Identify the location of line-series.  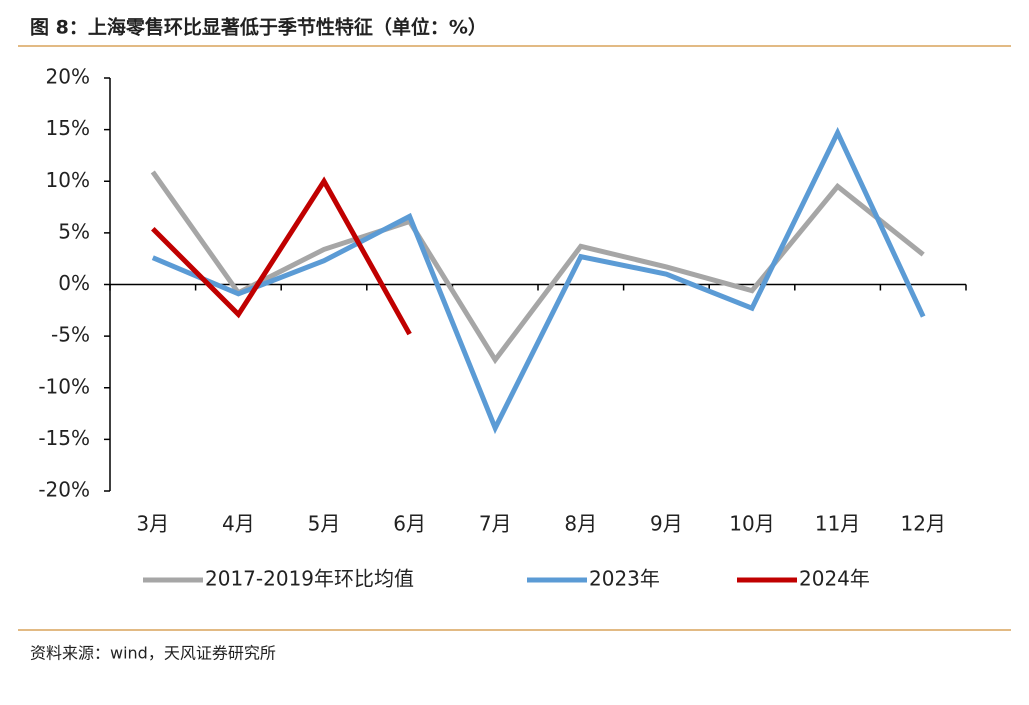
(281, 256).